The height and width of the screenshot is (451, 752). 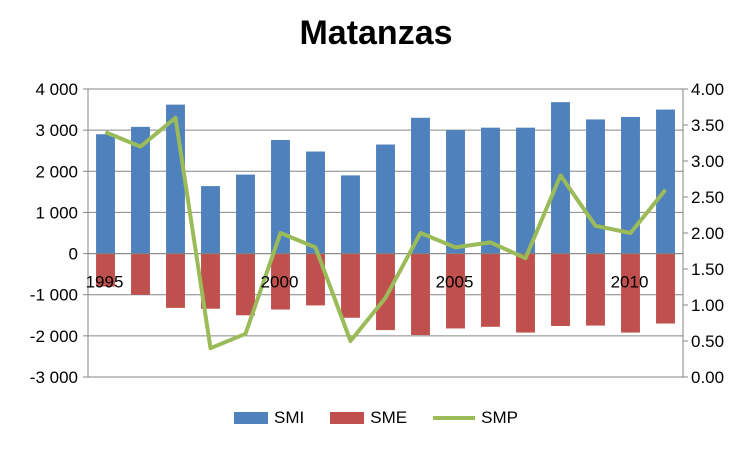 I want to click on right-tick-label: 0.50, so click(x=707, y=341).